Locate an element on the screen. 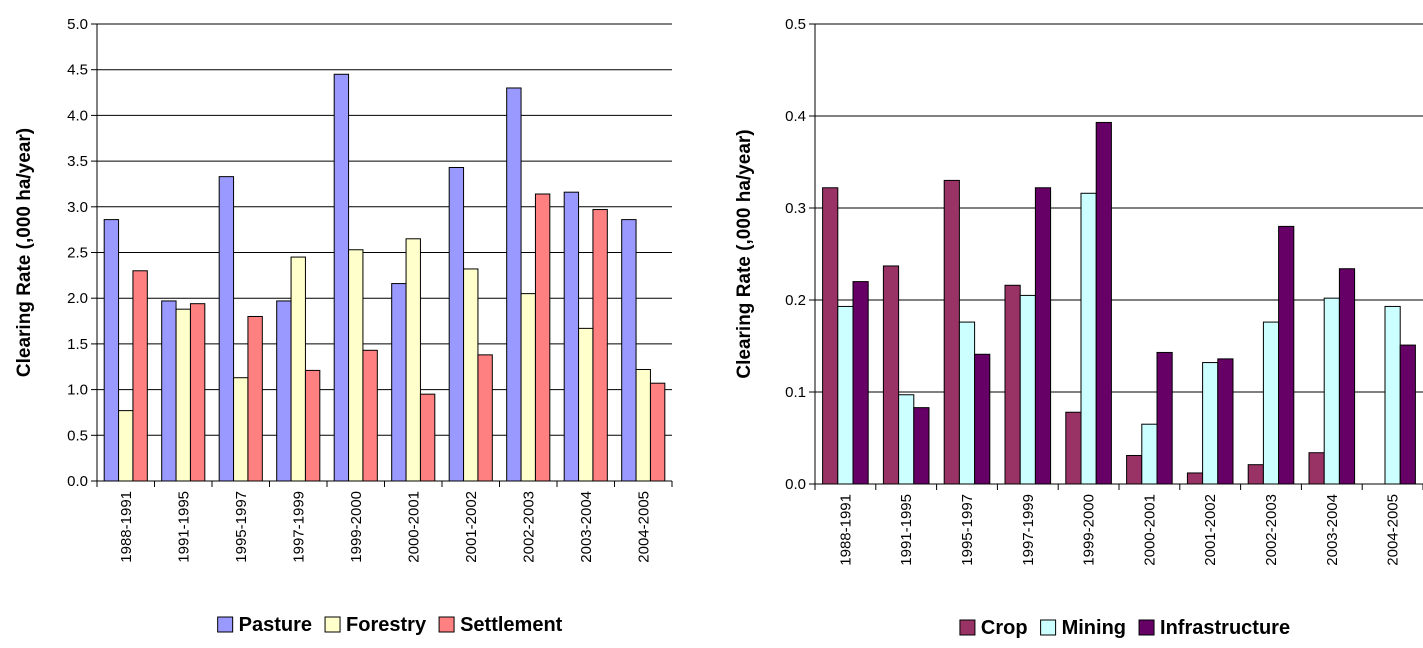 The height and width of the screenshot is (648, 1423). bar-mining-2001-2002 is located at coordinates (1210, 423).